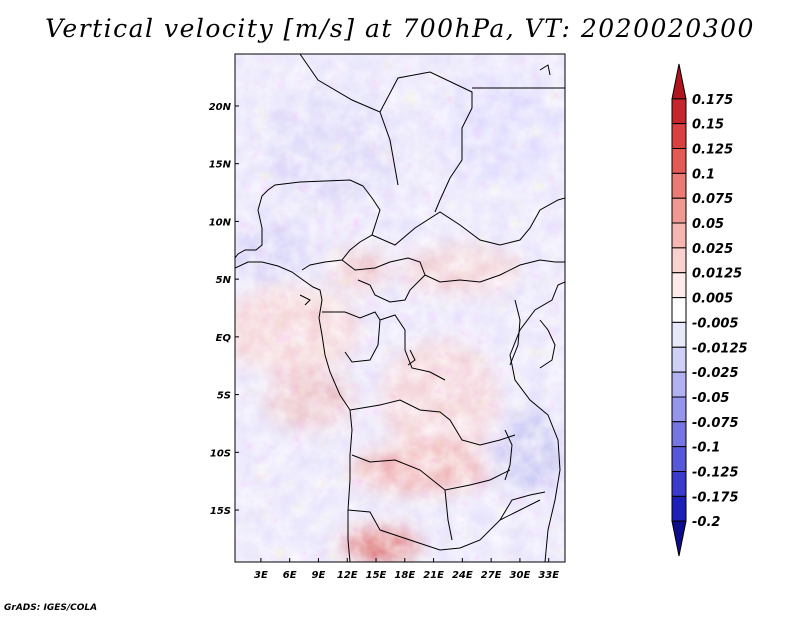 This screenshot has width=800, height=618. Describe the element at coordinates (319, 575) in the screenshot. I see `x-tick-label: 9E` at that location.